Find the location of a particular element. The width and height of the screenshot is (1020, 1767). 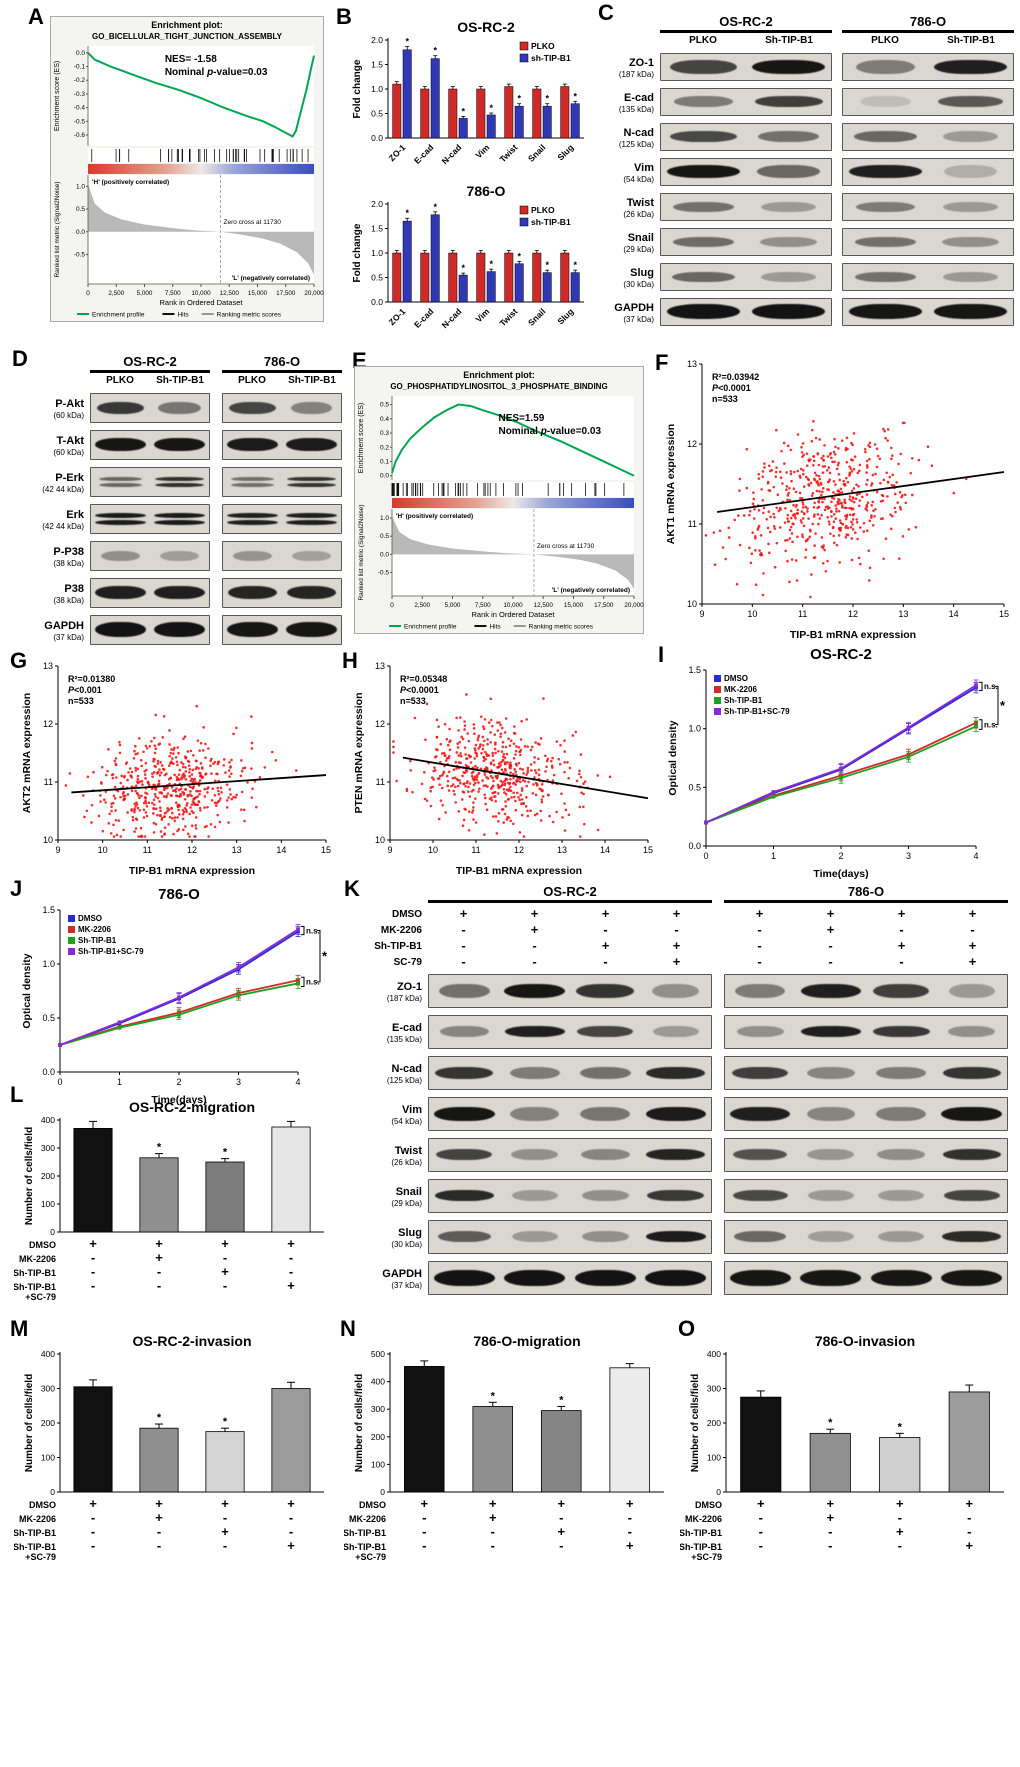

svg-text: Zero cross at 11730 is located at coordinates (566, 546).